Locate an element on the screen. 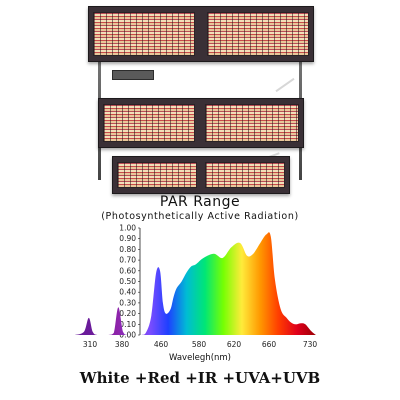  hanging-rail-left is located at coordinates (99, 96).